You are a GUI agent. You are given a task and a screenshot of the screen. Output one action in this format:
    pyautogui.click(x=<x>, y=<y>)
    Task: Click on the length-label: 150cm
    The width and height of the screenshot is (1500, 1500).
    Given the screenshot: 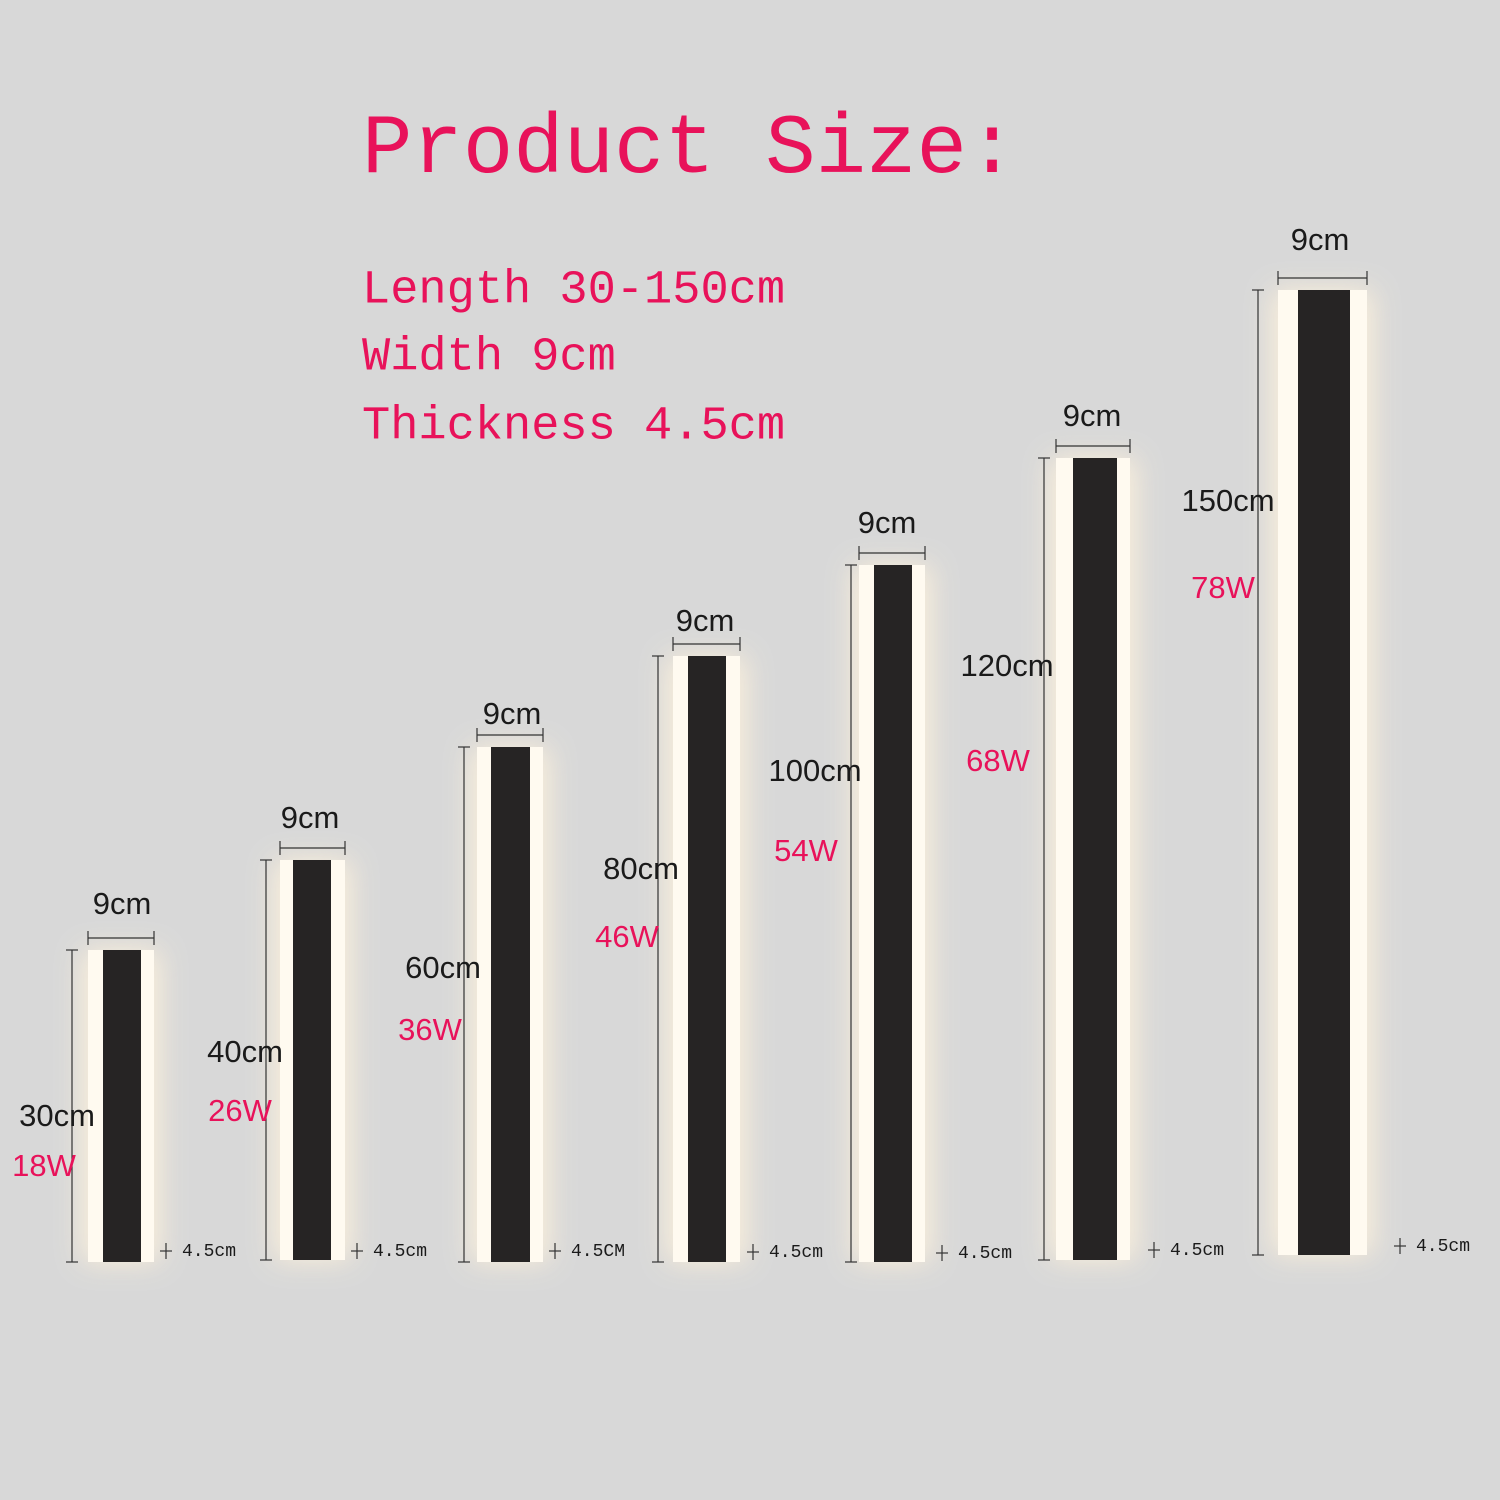 What is the action you would take?
    pyautogui.click(x=1227, y=500)
    